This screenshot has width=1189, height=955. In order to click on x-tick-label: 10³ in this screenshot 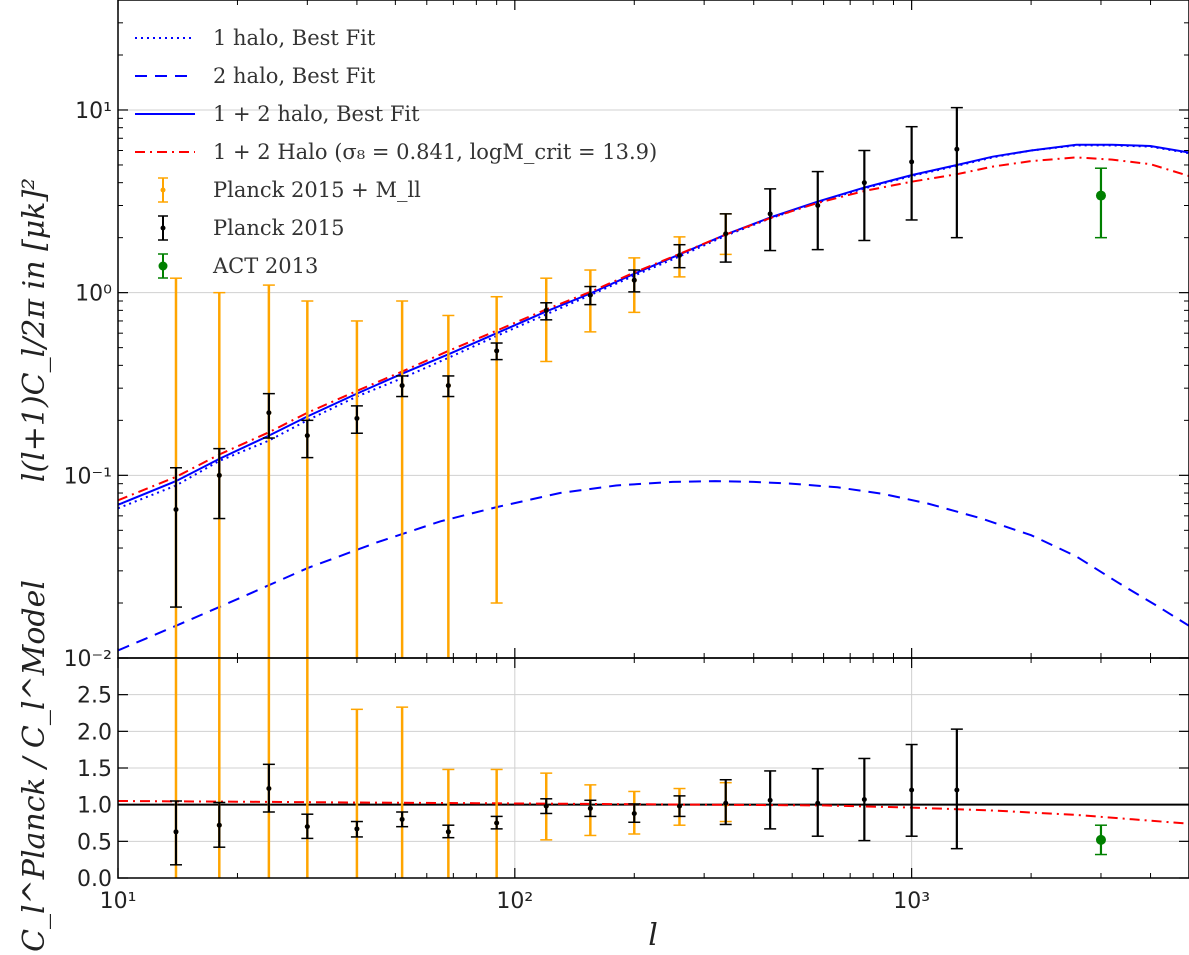, I will do `click(911, 901)`.